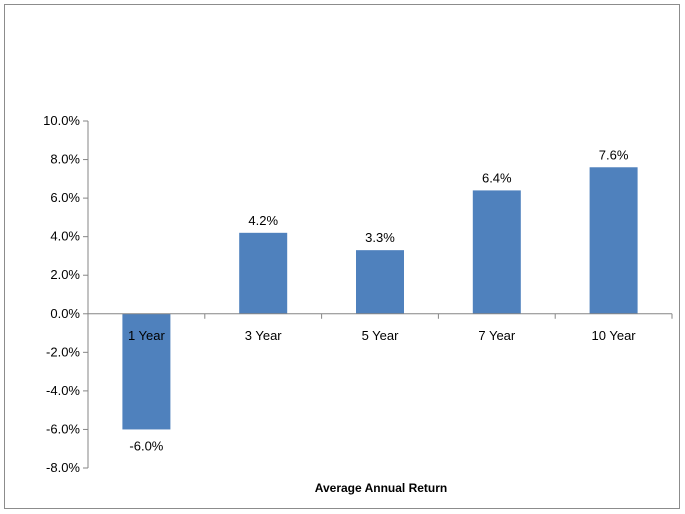 The height and width of the screenshot is (514, 685). What do you see at coordinates (65, 159) in the screenshot?
I see `y-tick-label: 8.0%` at bounding box center [65, 159].